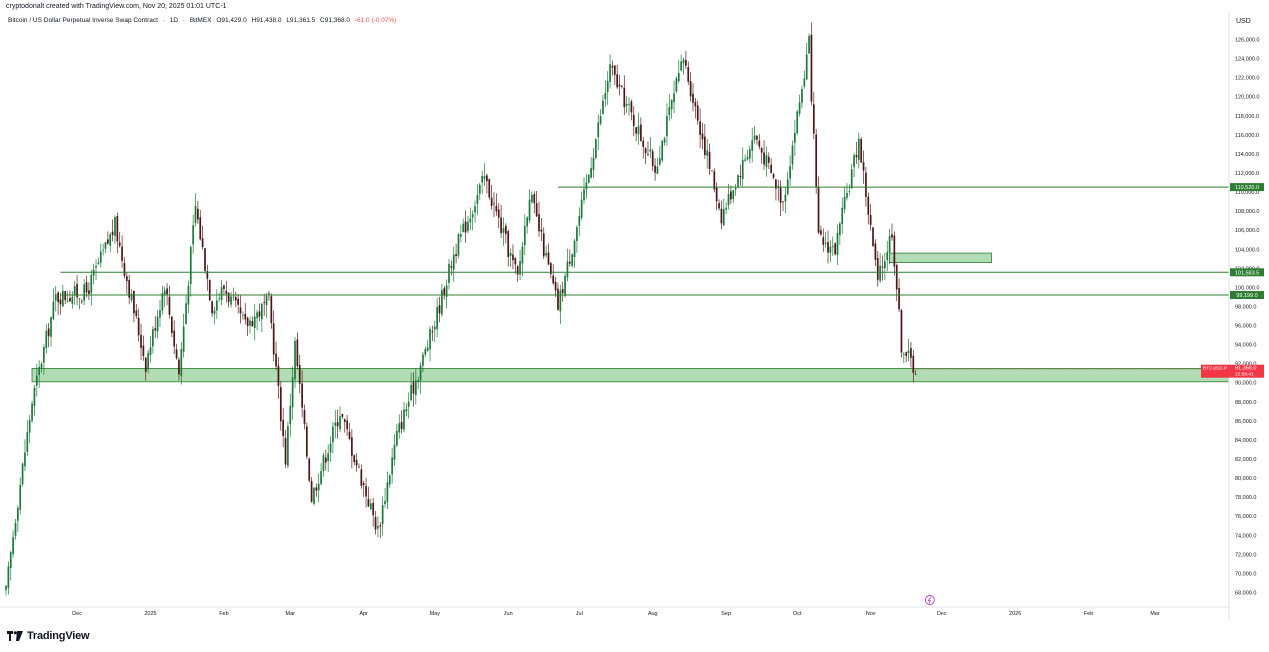 Image resolution: width=1269 pixels, height=652 pixels. Describe the element at coordinates (1247, 136) in the screenshot. I see `y-tick-label: 116,000.0` at that location.